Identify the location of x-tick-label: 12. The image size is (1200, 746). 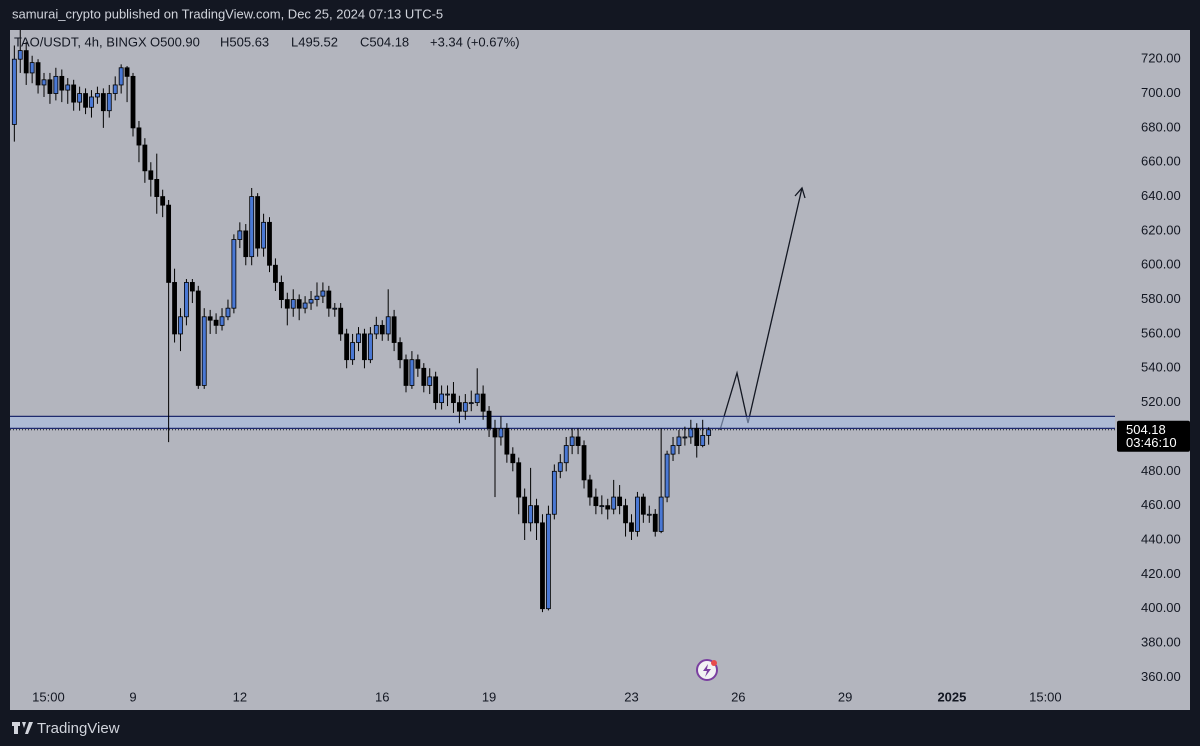
(240, 696).